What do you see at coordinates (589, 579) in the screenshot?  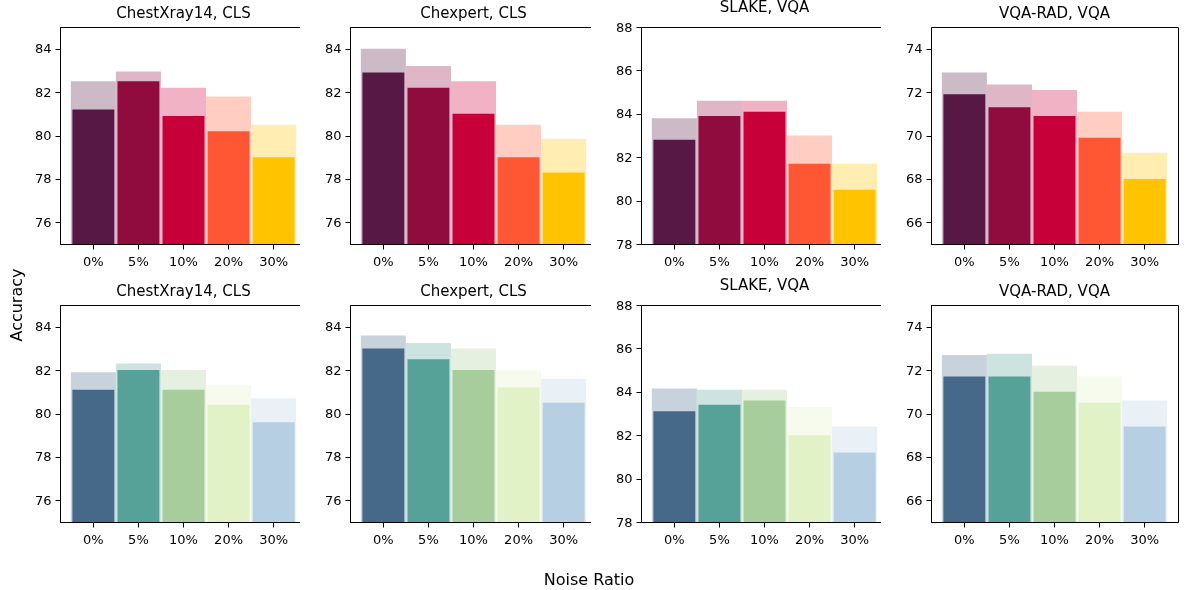 I see `x-axis-title: Noise Ratio` at bounding box center [589, 579].